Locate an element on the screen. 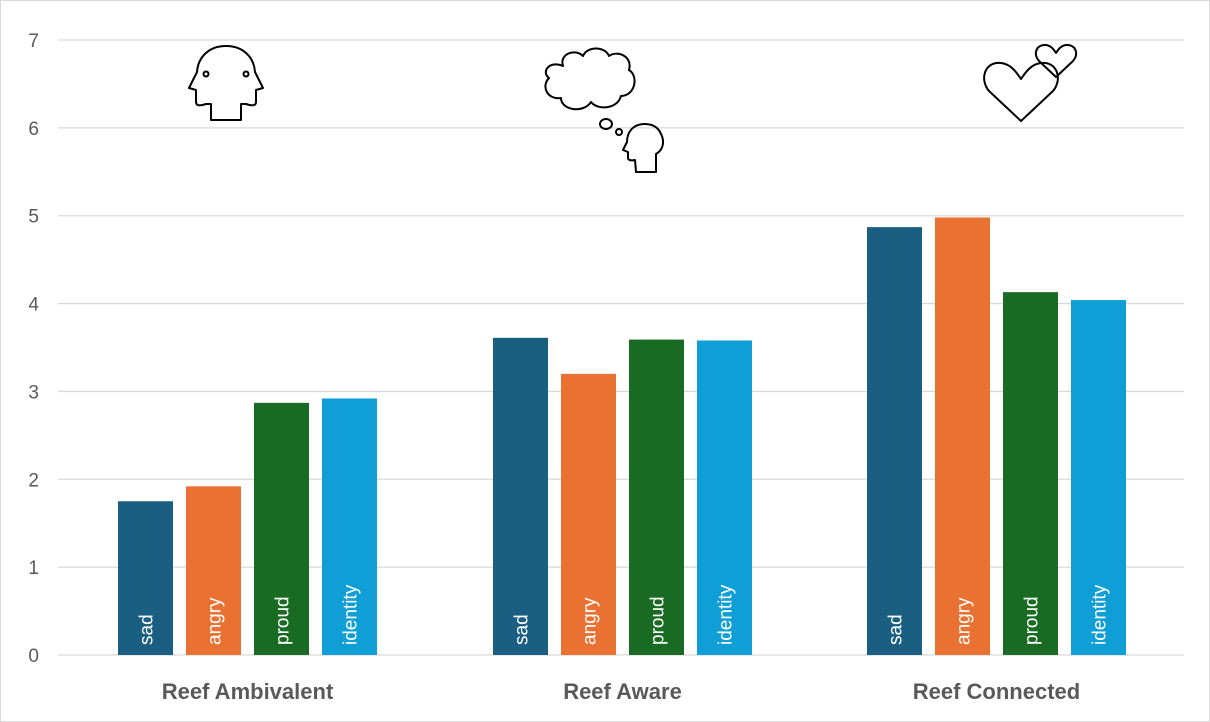 The width and height of the screenshot is (1210, 722). category-label: Reef Aware is located at coordinates (622, 691).